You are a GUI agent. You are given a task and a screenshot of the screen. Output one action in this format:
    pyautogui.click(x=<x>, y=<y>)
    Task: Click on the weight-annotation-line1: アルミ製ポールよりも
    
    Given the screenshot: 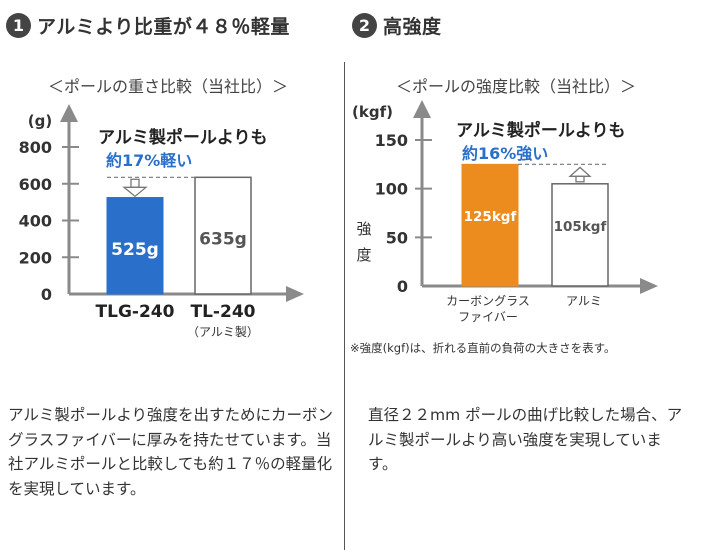 What is the action you would take?
    pyautogui.click(x=183, y=137)
    